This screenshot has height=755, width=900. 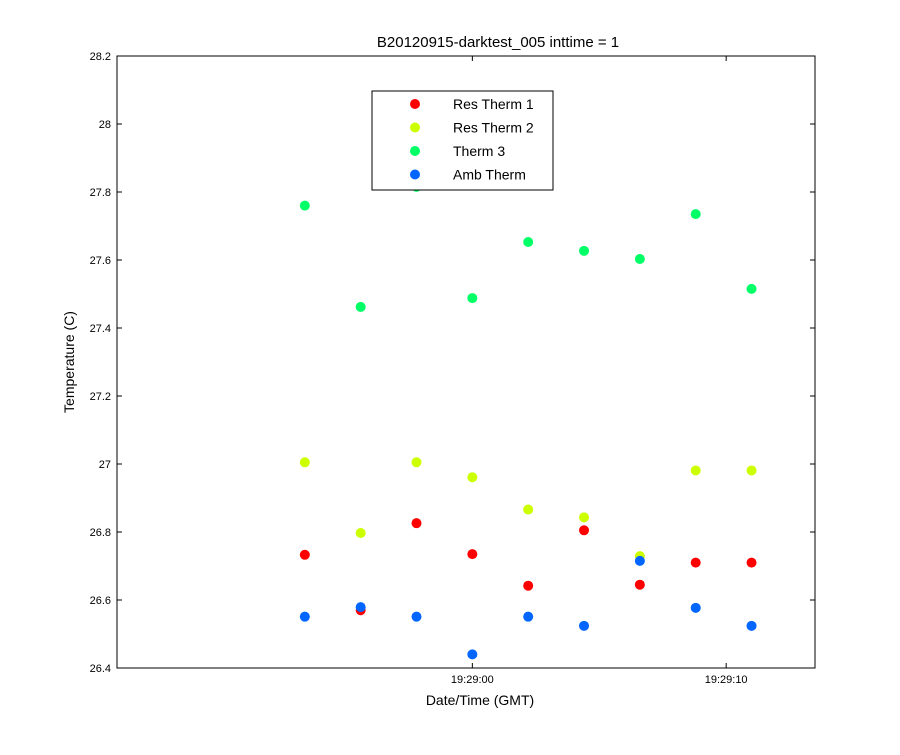 What do you see at coordinates (100, 533) in the screenshot?
I see `y-tick-label: 26.8` at bounding box center [100, 533].